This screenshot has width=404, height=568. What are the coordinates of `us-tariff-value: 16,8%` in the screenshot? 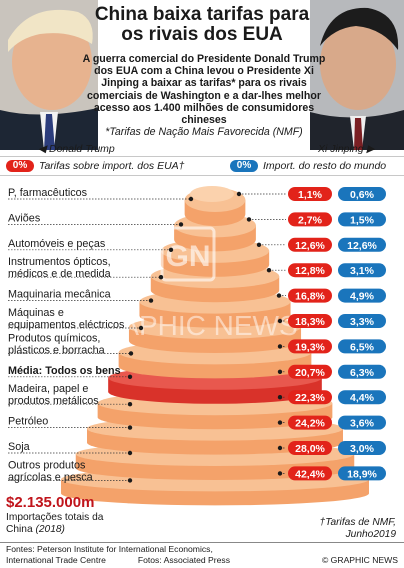 It's located at (310, 297).